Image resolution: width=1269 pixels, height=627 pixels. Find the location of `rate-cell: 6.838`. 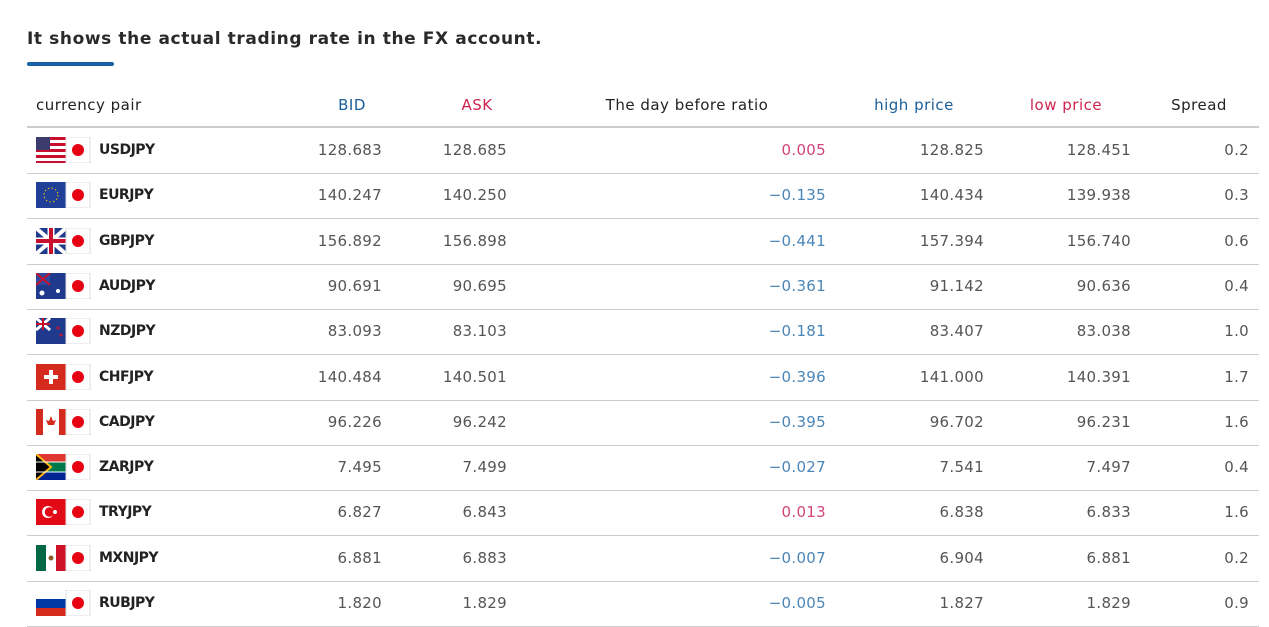

rate-cell: 6.838 is located at coordinates (961, 512).